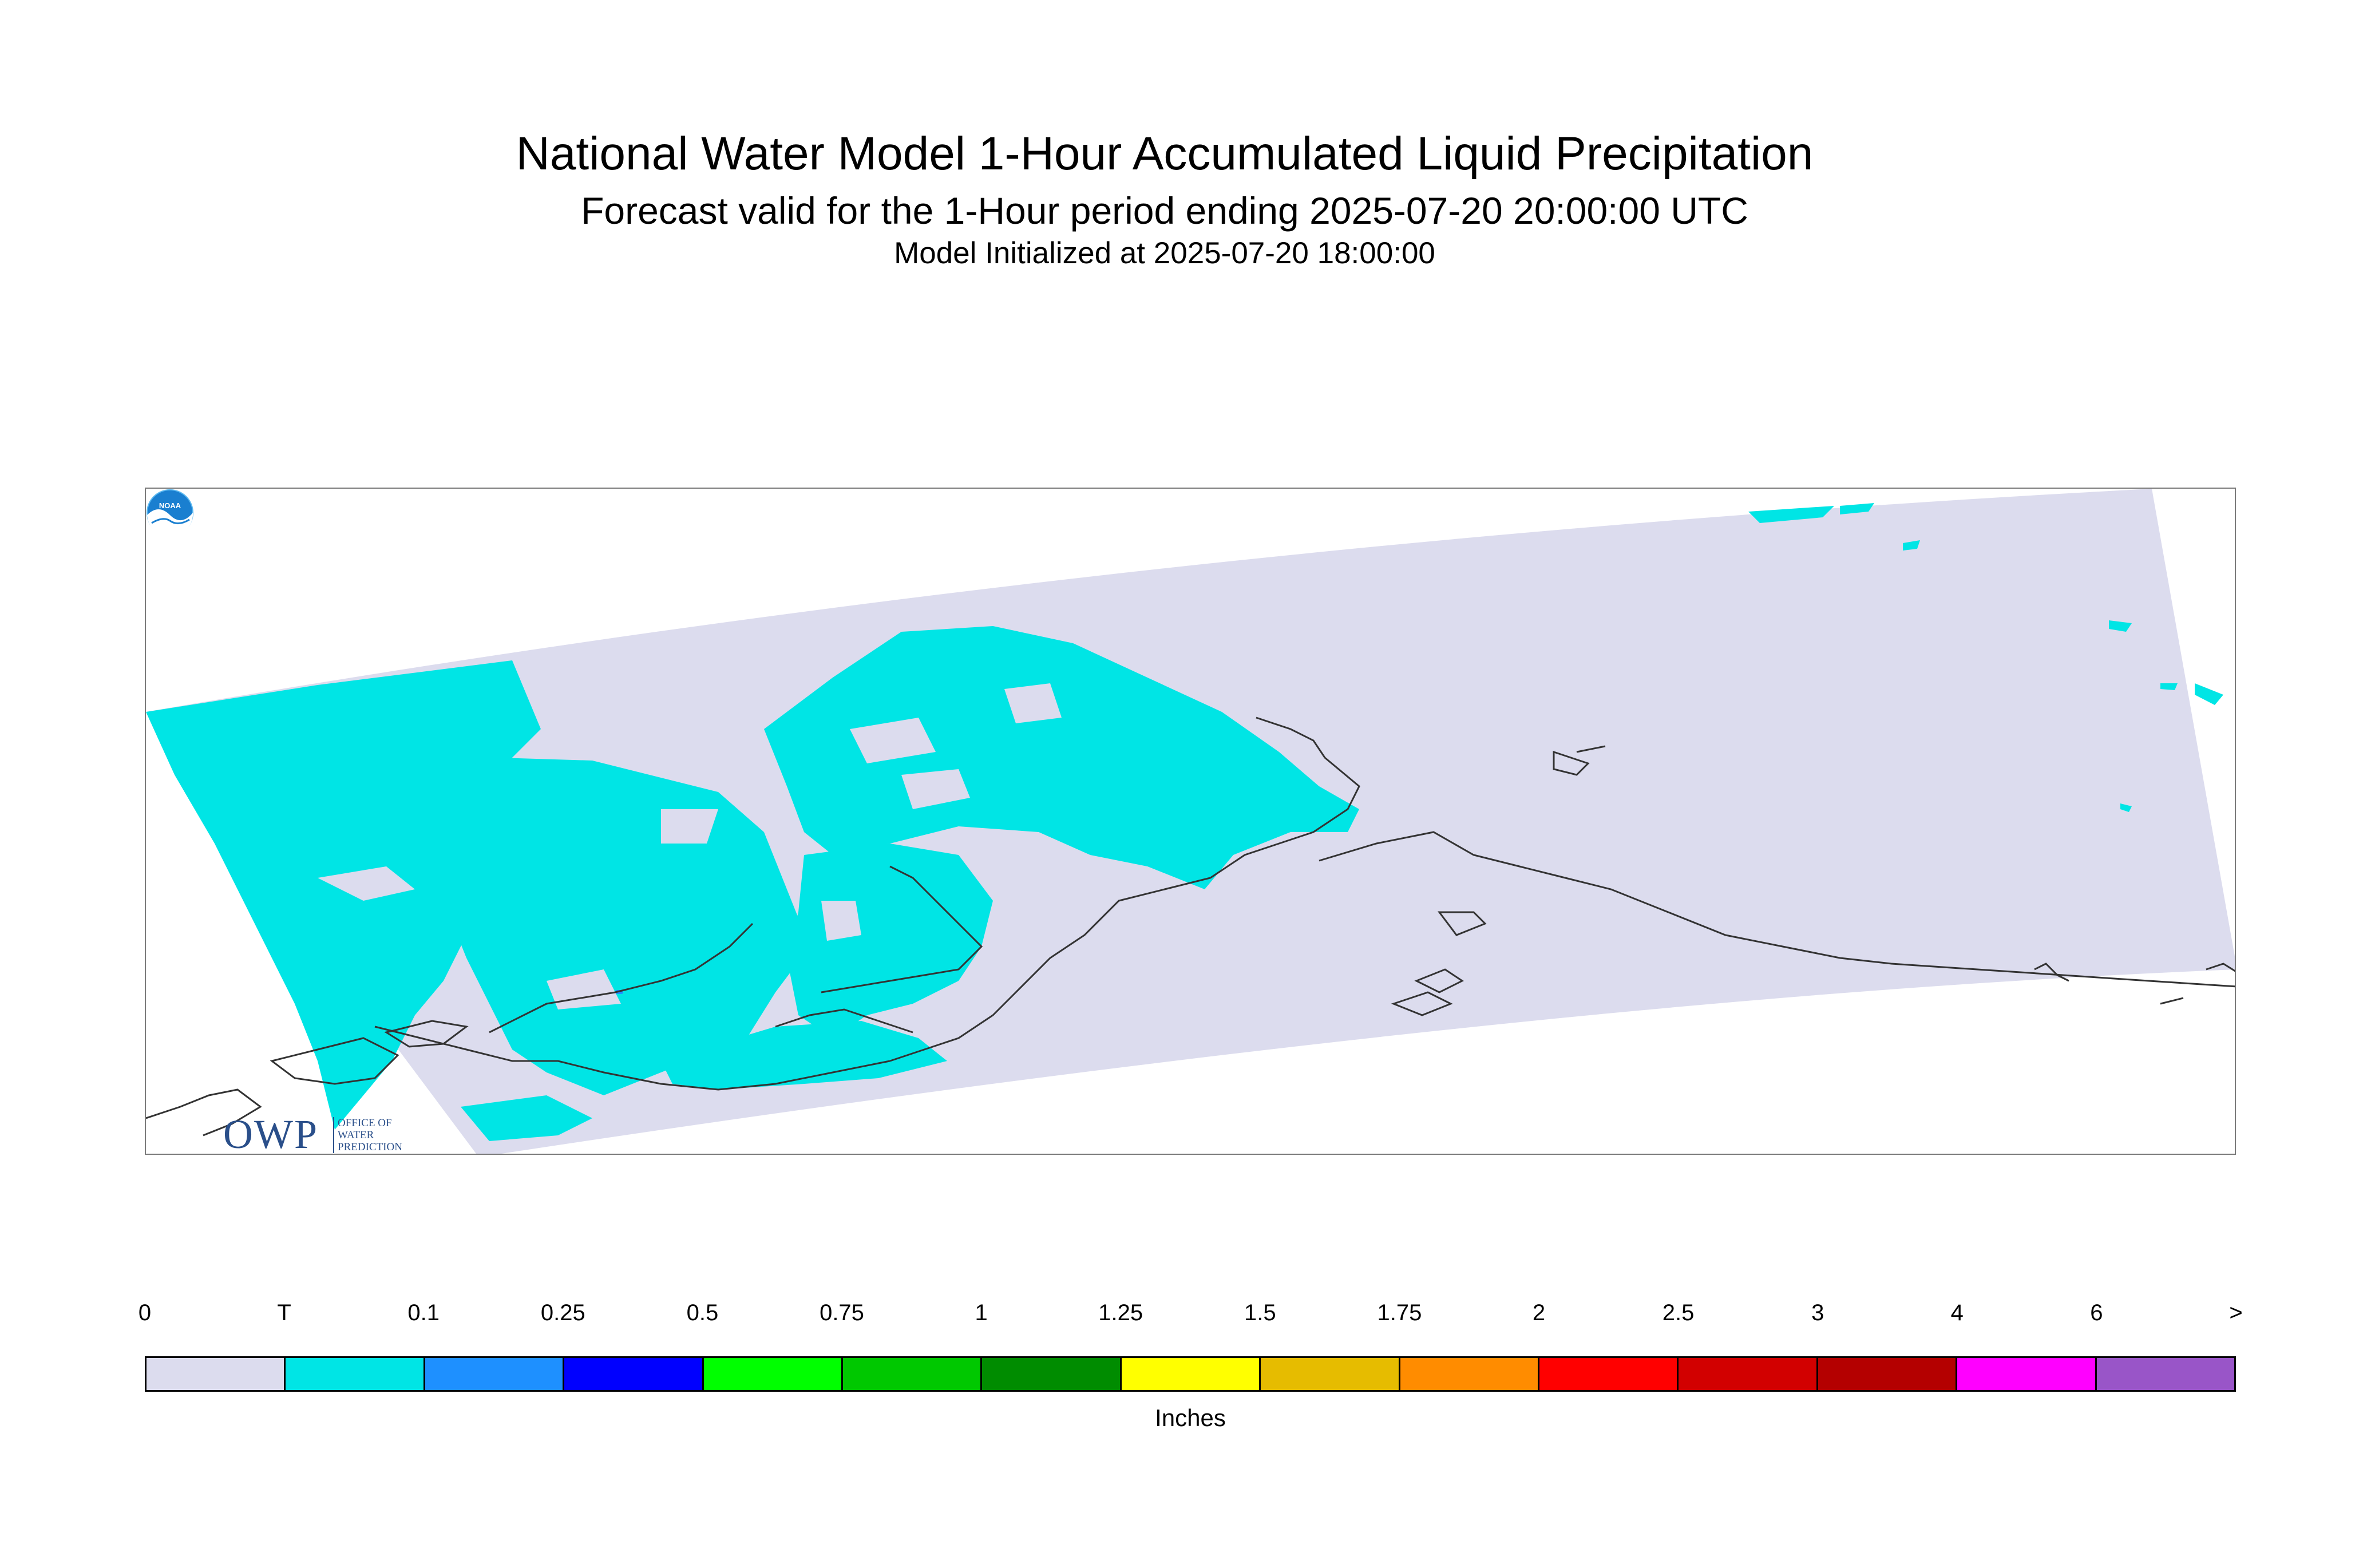  What do you see at coordinates (1399, 1312) in the screenshot?
I see `legend-tick-label: 1.75` at bounding box center [1399, 1312].